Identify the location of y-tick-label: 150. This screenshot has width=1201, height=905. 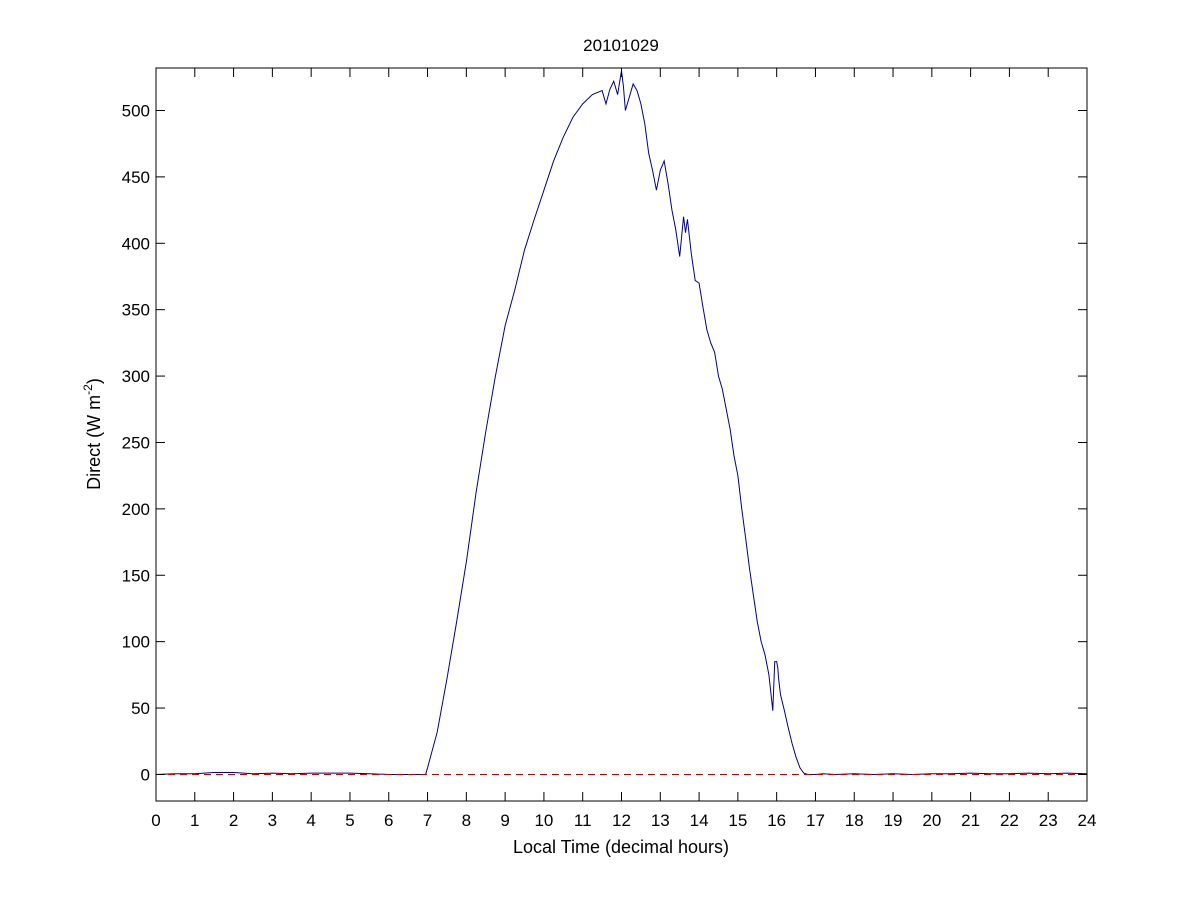
(136, 575).